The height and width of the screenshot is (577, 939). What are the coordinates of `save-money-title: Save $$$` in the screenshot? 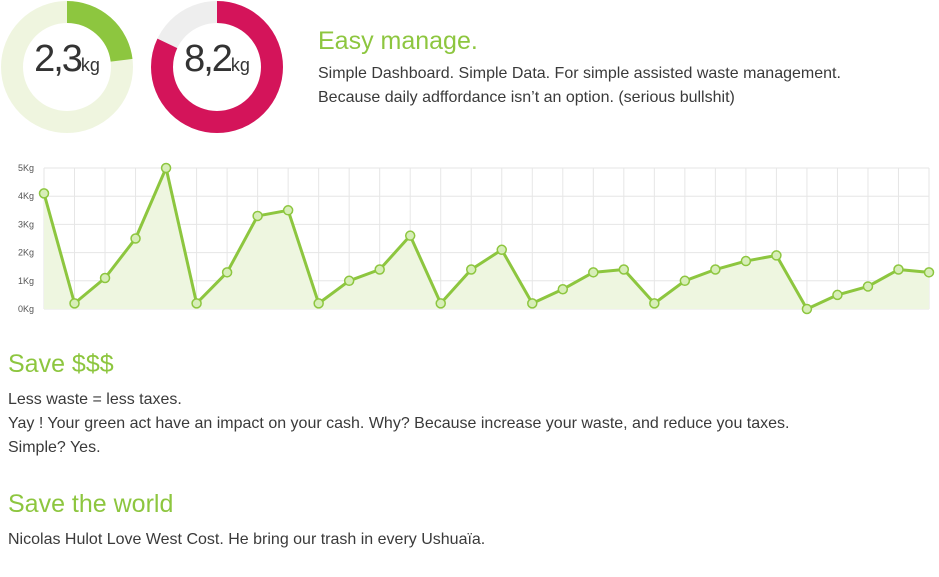 It's located at (61, 364).